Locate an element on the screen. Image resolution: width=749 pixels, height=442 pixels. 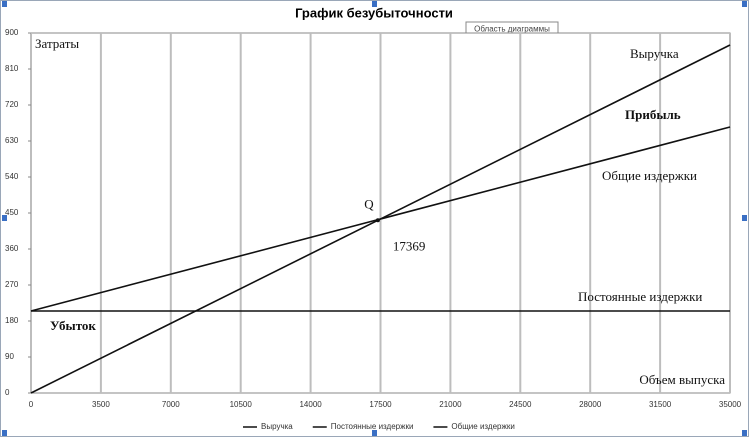
x-tick-label: 0 is located at coordinates (31, 404).